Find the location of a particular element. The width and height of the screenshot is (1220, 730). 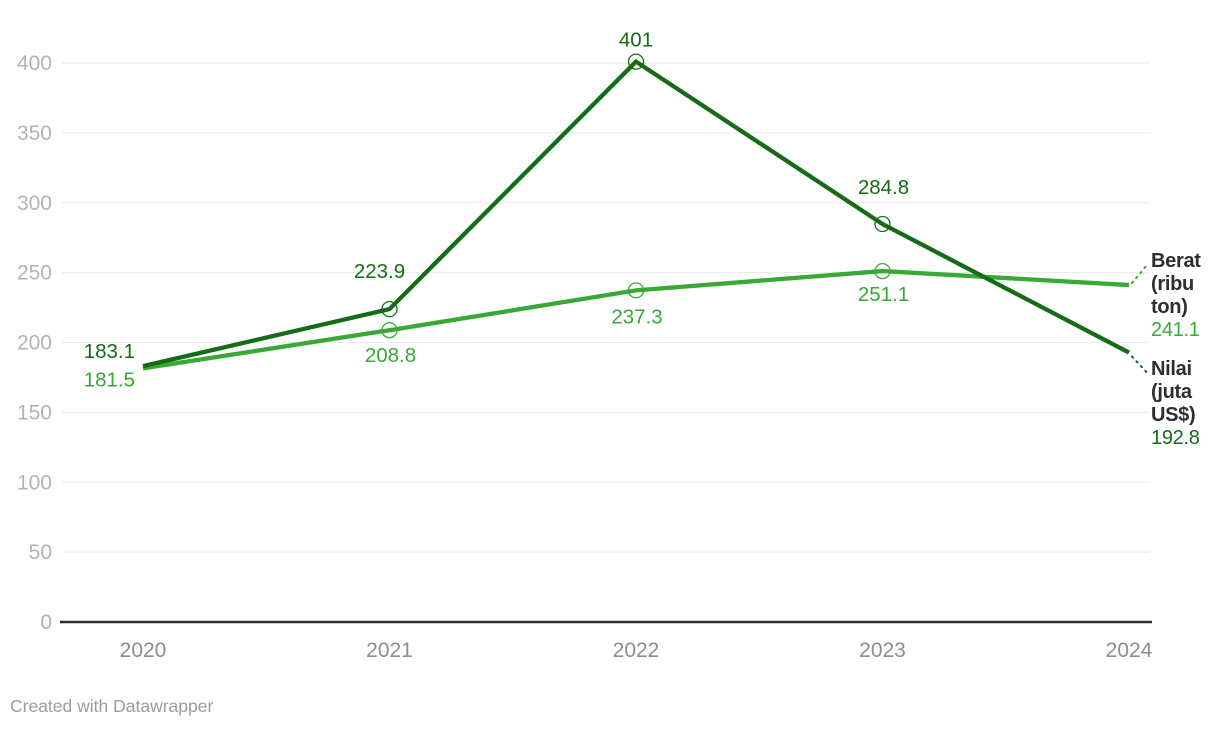

legend-nilai-label: Nilai (juta US$) is located at coordinates (1173, 392).